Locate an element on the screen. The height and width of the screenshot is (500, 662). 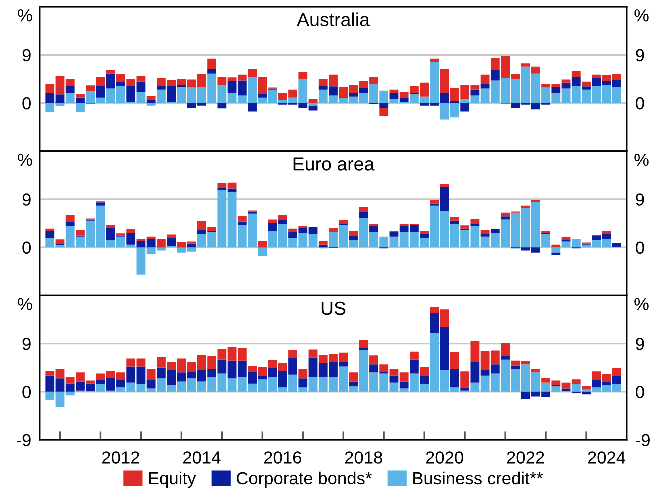
legend-label: Equity is located at coordinates (172, 480).